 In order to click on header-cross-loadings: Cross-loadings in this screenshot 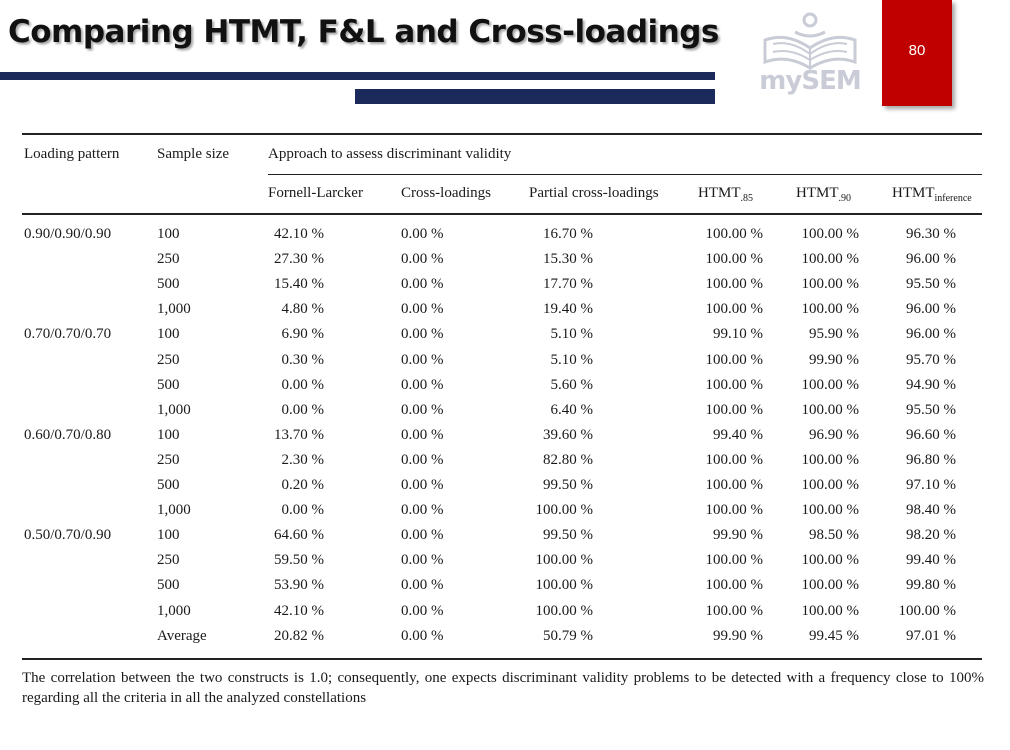, I will do `click(446, 193)`.